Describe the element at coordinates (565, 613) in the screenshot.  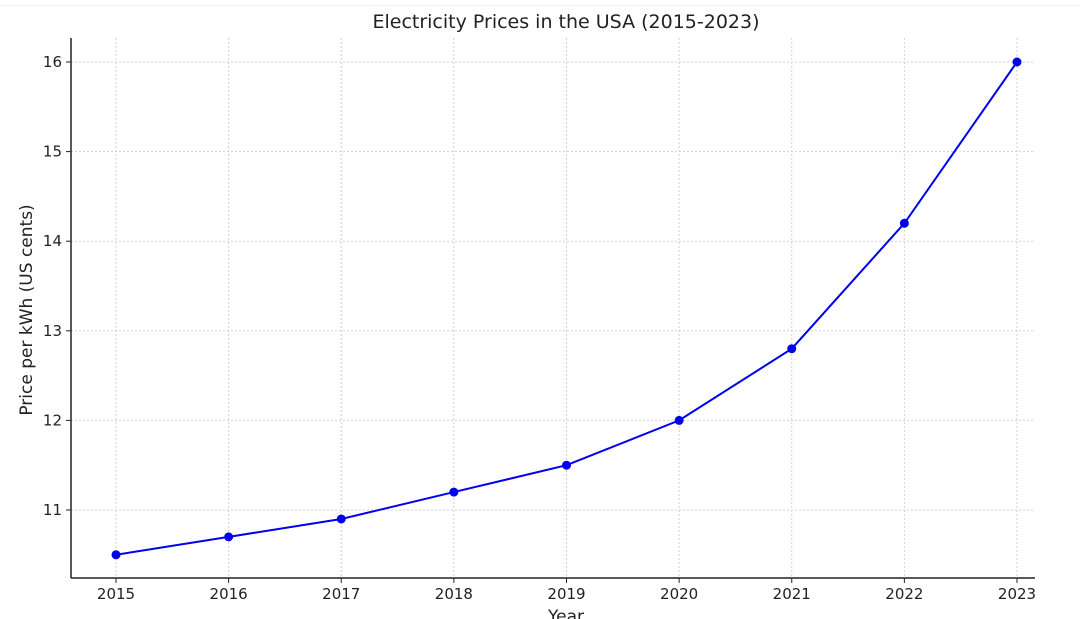
I see `x-axis-label: Year` at that location.